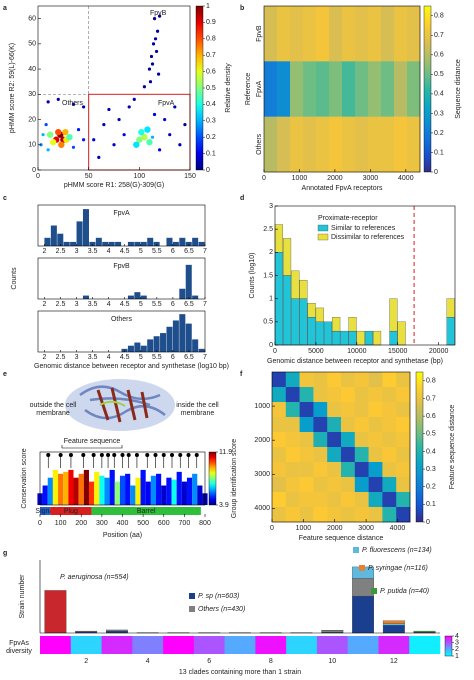  Describe the element at coordinates (259, 144) in the screenshot. I see `row-label: Others` at that location.